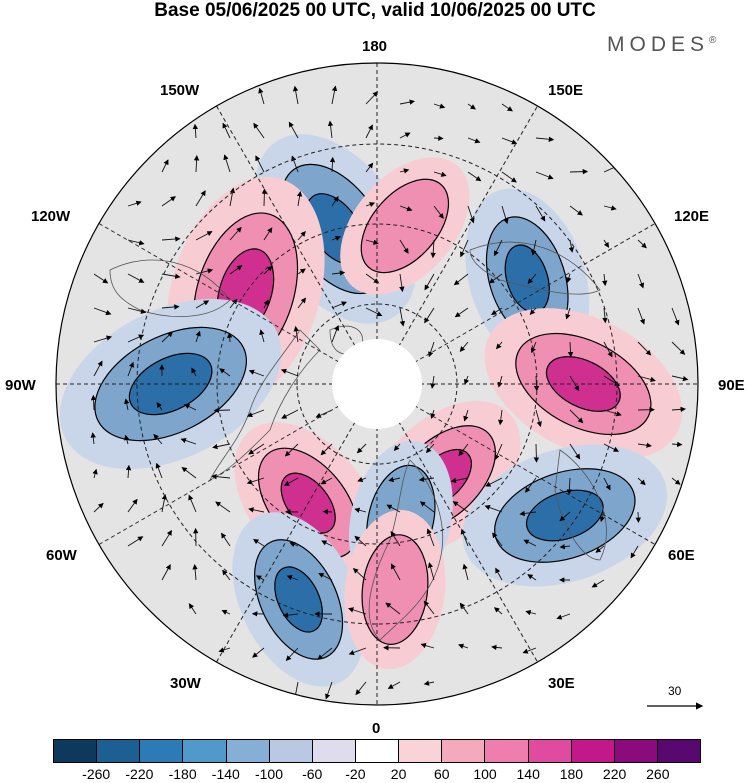 The image size is (750, 783). Describe the element at coordinates (658, 44) in the screenshot. I see `brand-text: MODES` at that location.